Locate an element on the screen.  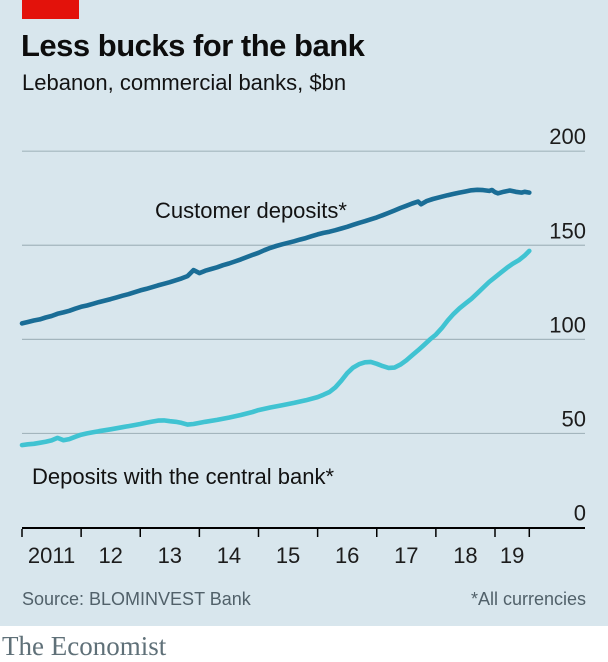
chart-subtitle: Lebanon, commercial banks, $bn is located at coordinates (184, 82).